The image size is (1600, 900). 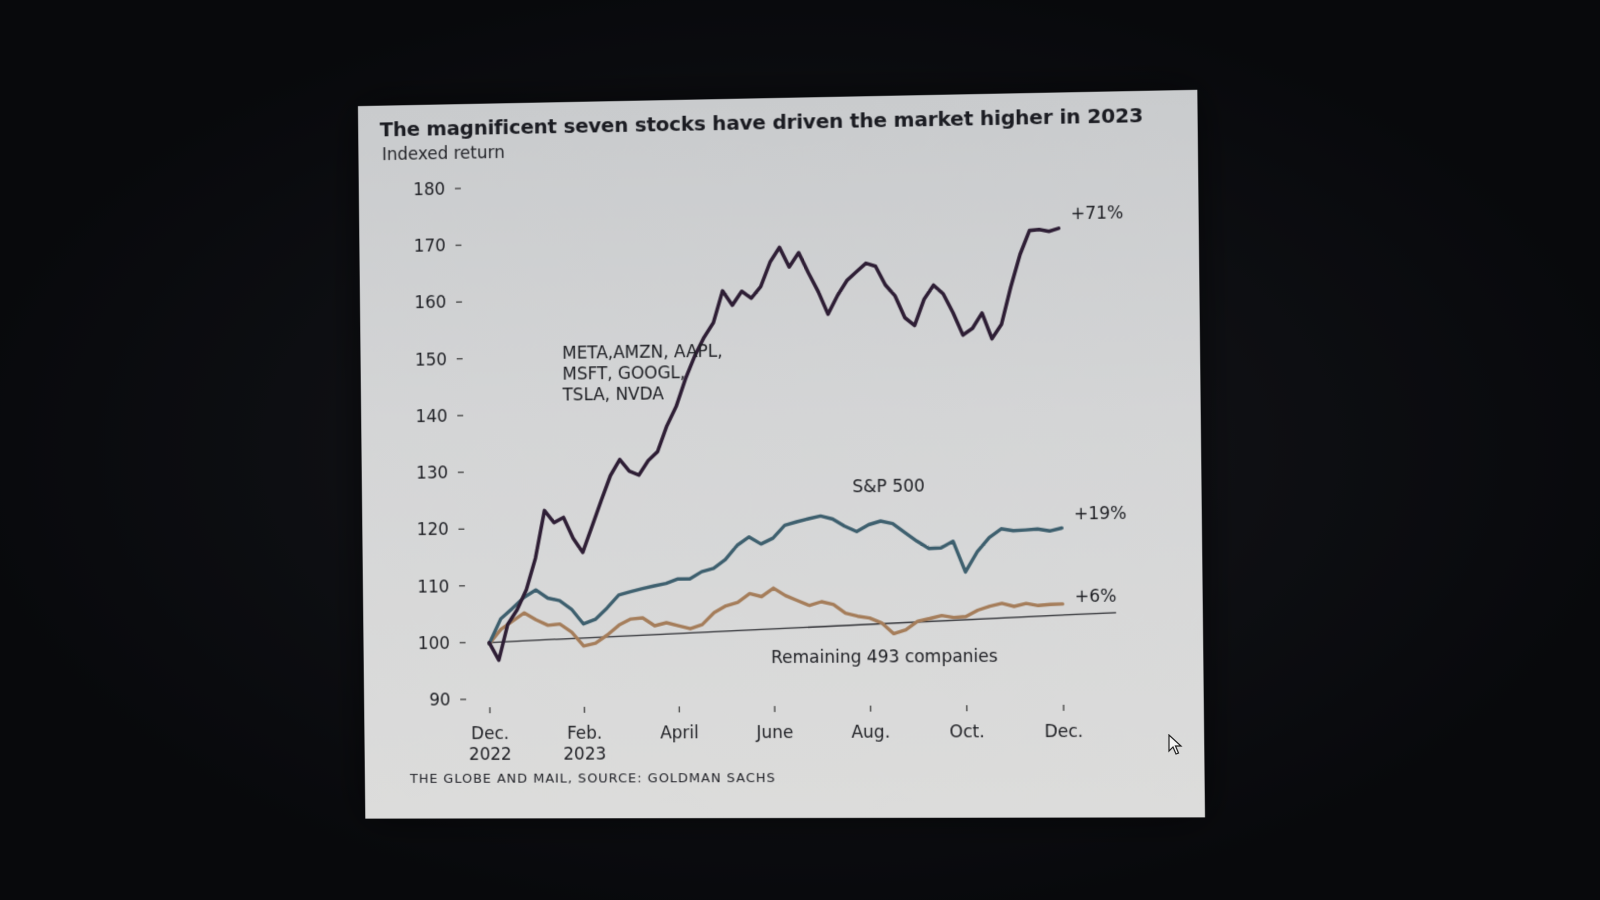 What do you see at coordinates (431, 359) in the screenshot?
I see `y-tick-label: 150` at bounding box center [431, 359].